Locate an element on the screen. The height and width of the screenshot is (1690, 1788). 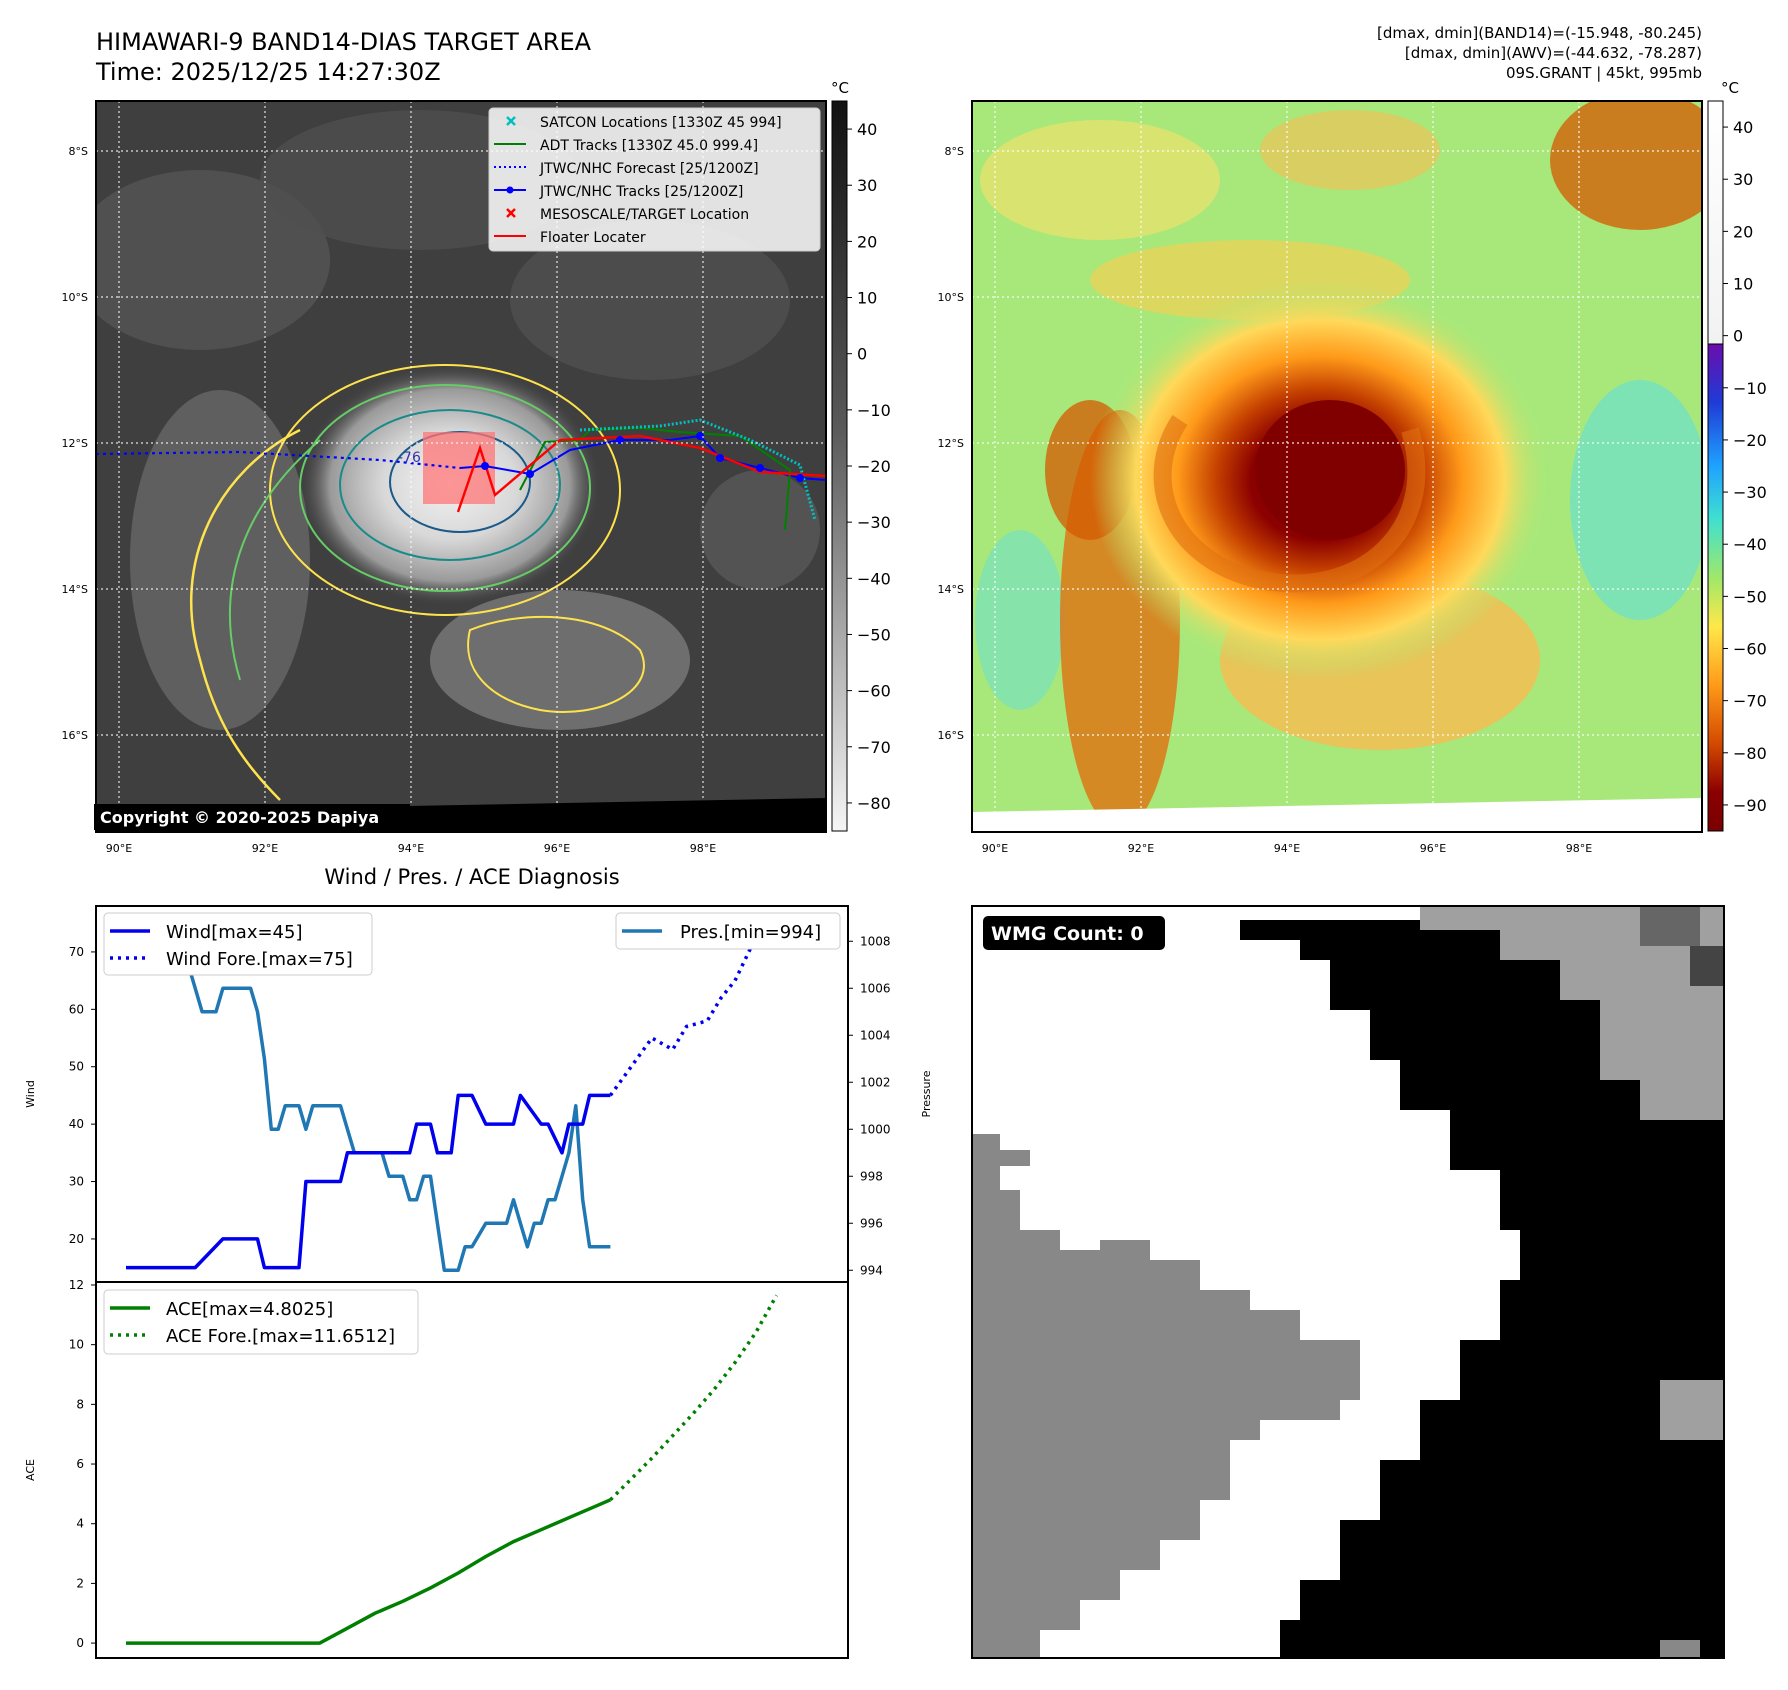
axis-tick-label: 4 is located at coordinates (80, 1524).